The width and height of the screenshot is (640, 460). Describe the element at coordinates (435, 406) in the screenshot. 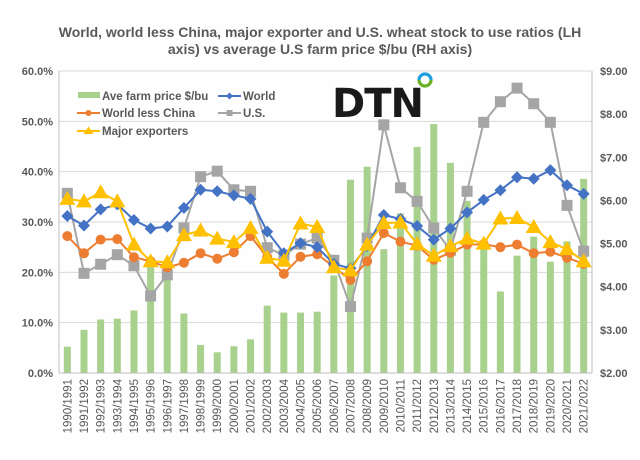

I see `x-axis-tick-label: 2012/2013` at that location.